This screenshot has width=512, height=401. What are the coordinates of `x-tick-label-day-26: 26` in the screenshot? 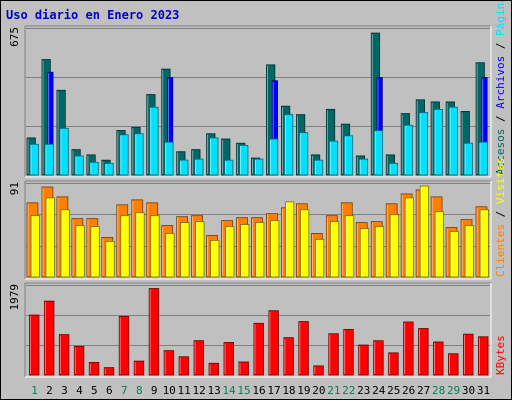 It's located at (408, 390).